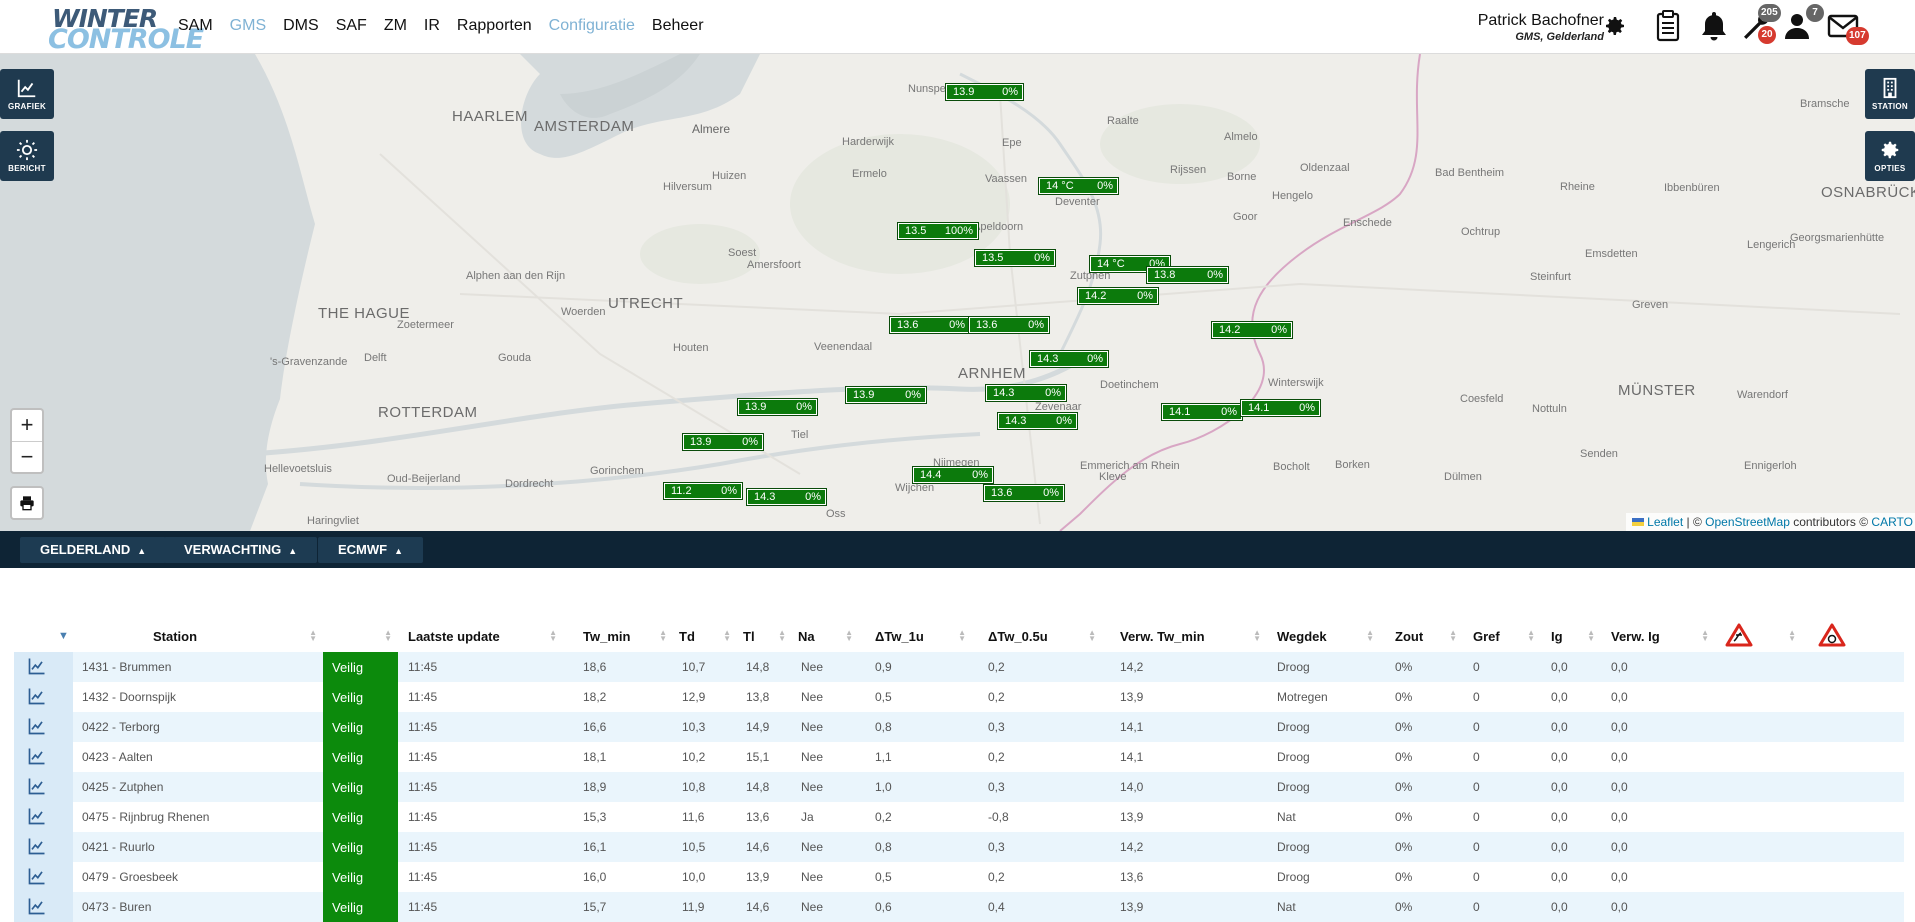  What do you see at coordinates (27, 424) in the screenshot?
I see `zoom-in-button: +` at bounding box center [27, 424].